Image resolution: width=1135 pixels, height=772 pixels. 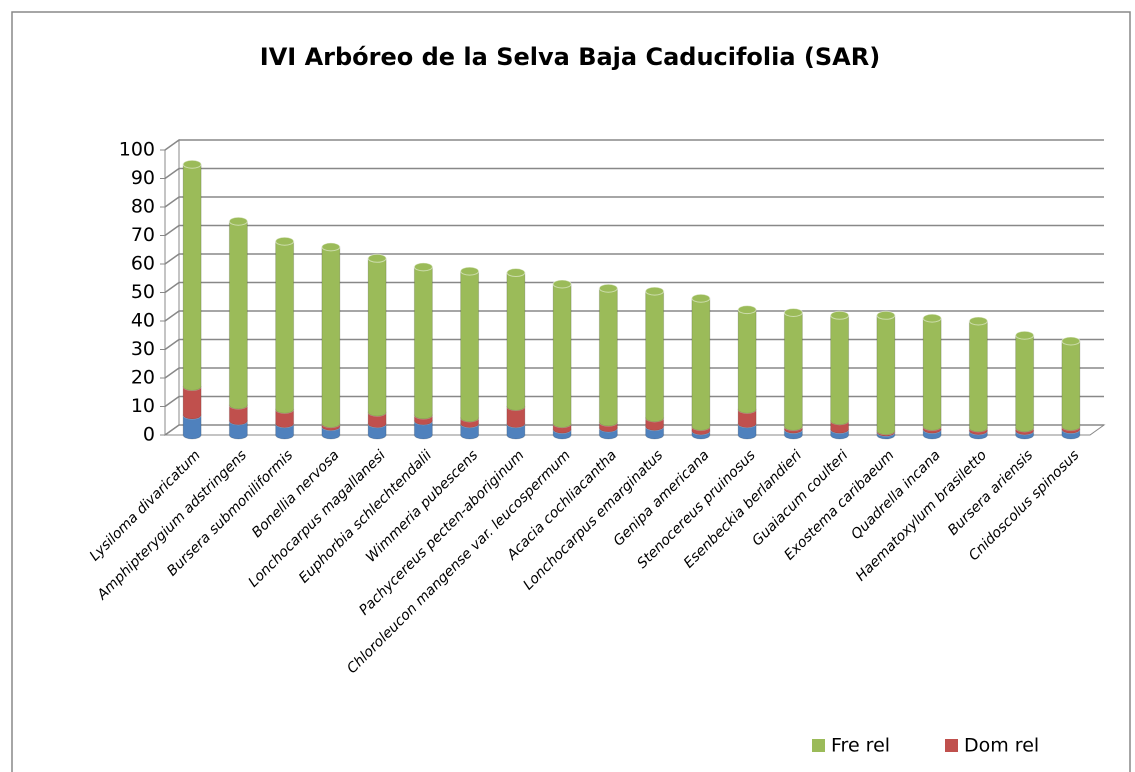 What do you see at coordinates (143, 235) in the screenshot?
I see `y-tick-label: 70` at bounding box center [143, 235].